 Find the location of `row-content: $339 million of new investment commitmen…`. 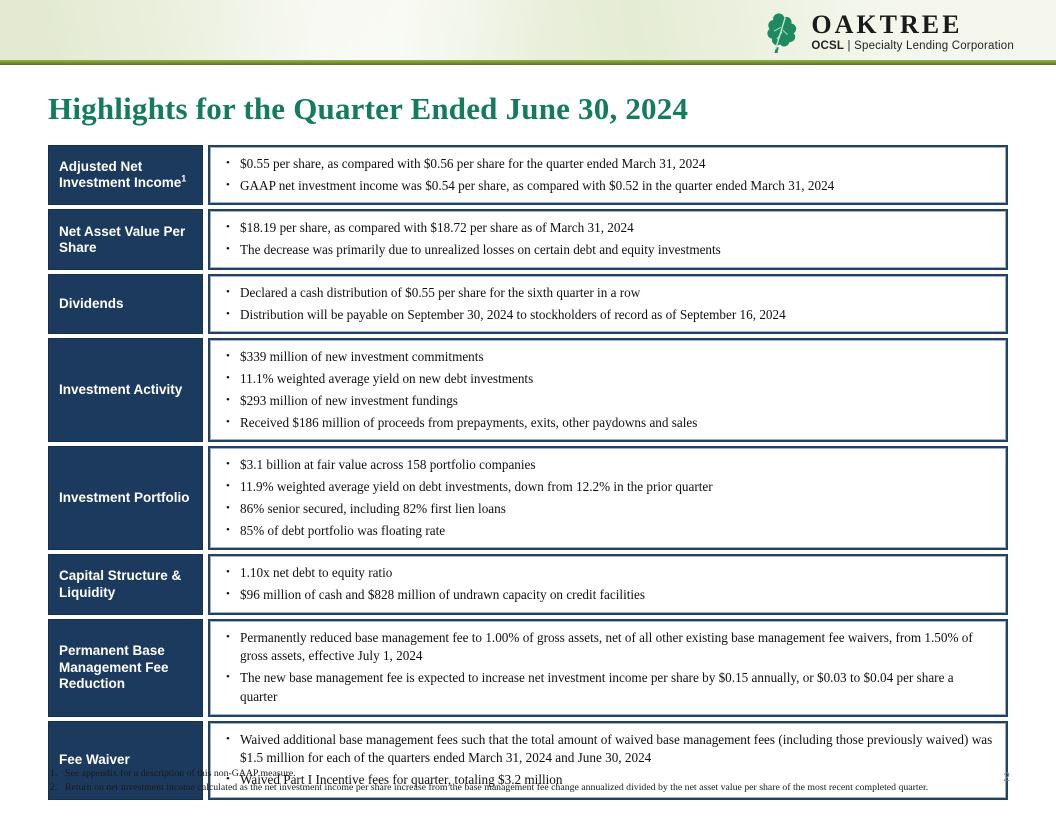

row-content: $339 million of new investment commitmen… is located at coordinates (608, 390).